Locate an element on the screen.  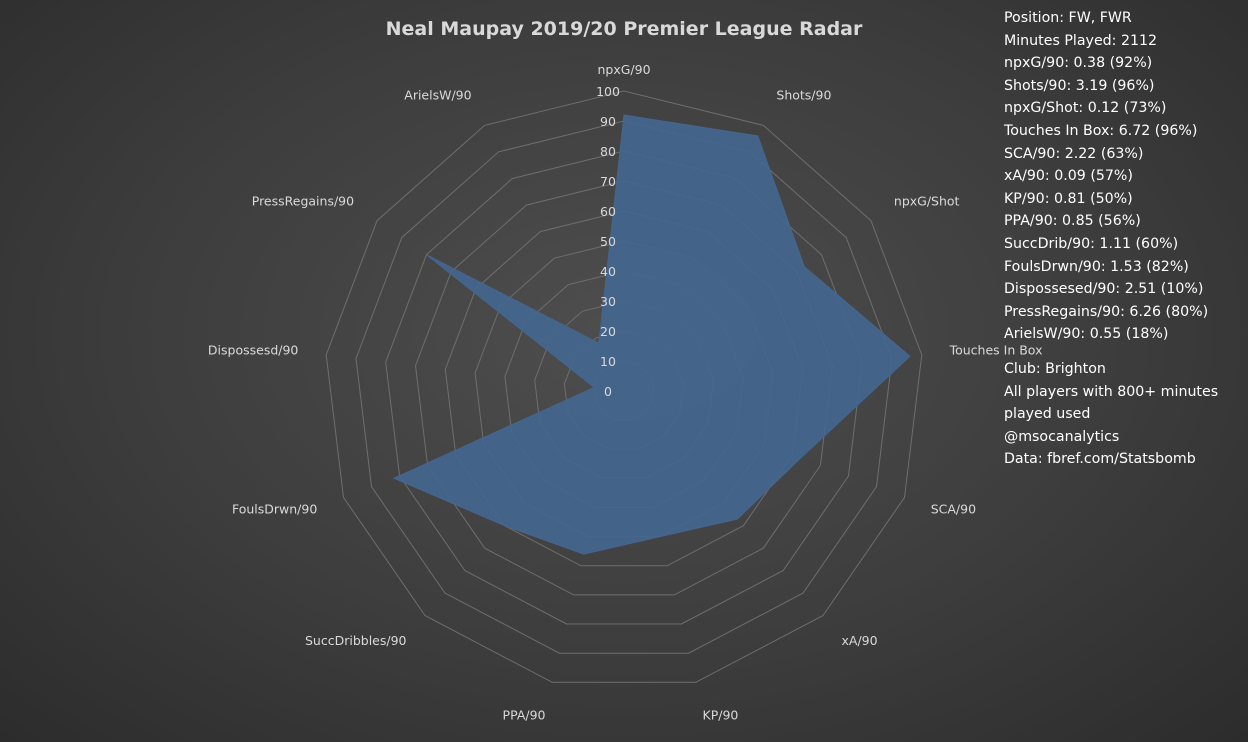
author-handle-text: @msocanalytics is located at coordinates (1062, 436).